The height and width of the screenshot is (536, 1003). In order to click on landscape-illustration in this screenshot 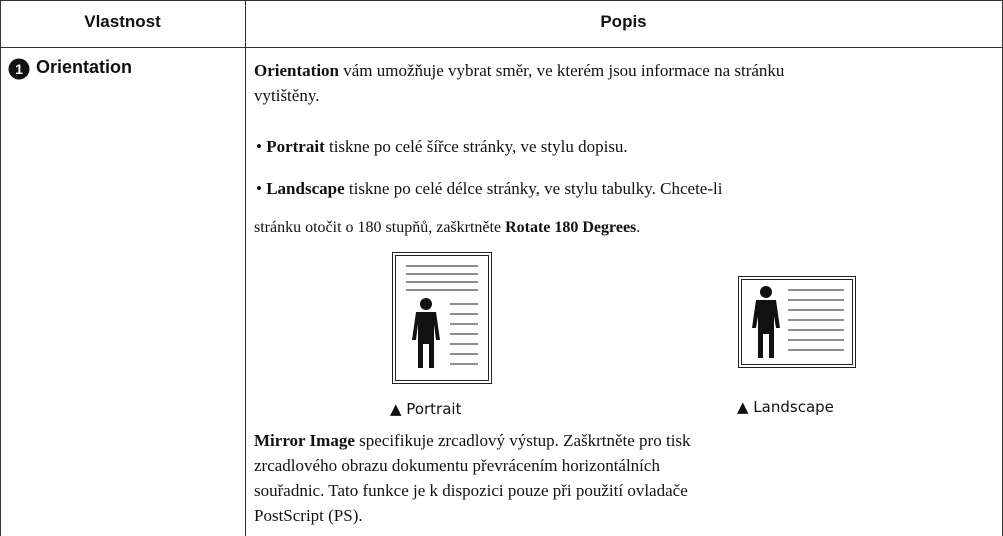, I will do `click(797, 322)`.